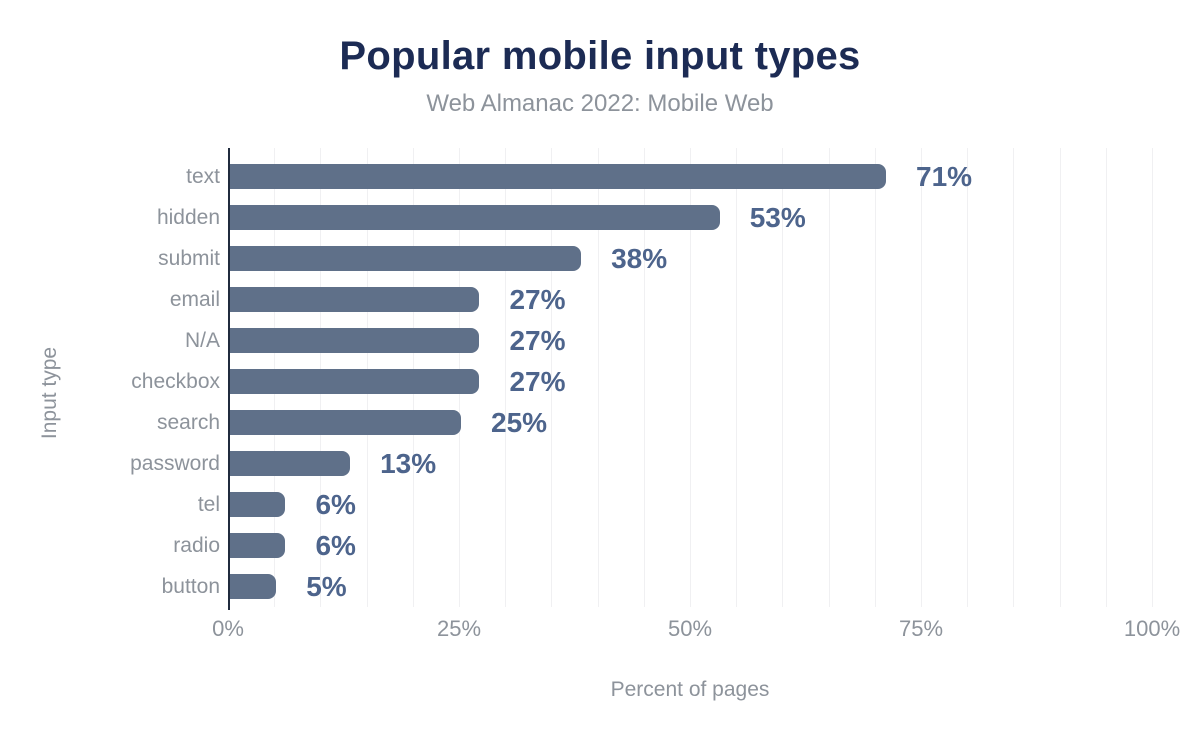 This screenshot has width=1200, height=742. Describe the element at coordinates (944, 176) in the screenshot. I see `value-label: 71%` at that location.